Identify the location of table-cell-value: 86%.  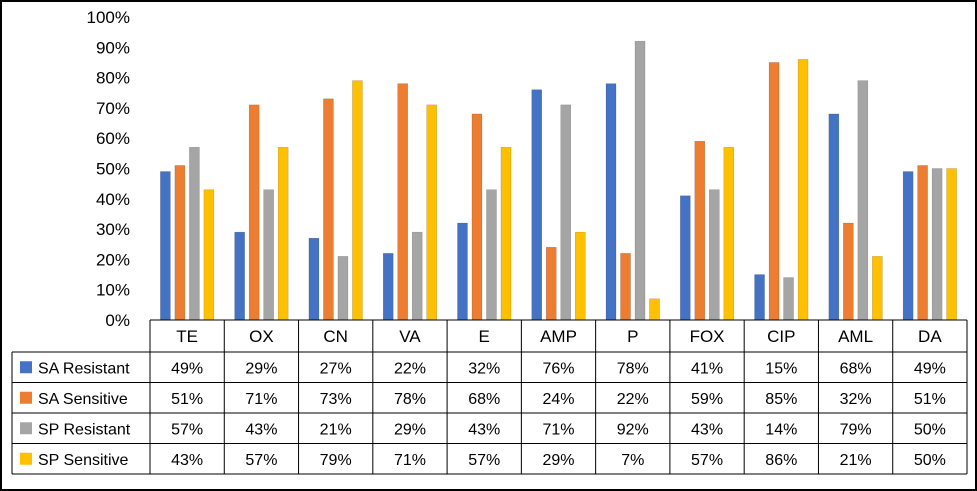
(781, 460).